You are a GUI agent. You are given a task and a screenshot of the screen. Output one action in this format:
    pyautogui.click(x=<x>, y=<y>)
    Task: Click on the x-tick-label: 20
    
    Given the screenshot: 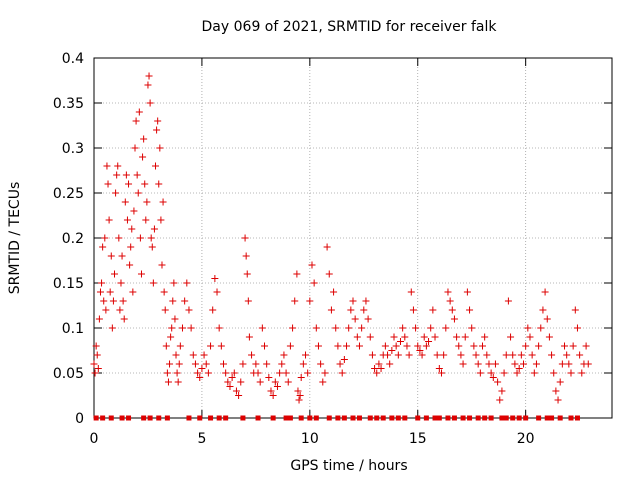 What is the action you would take?
    pyautogui.click(x=526, y=439)
    